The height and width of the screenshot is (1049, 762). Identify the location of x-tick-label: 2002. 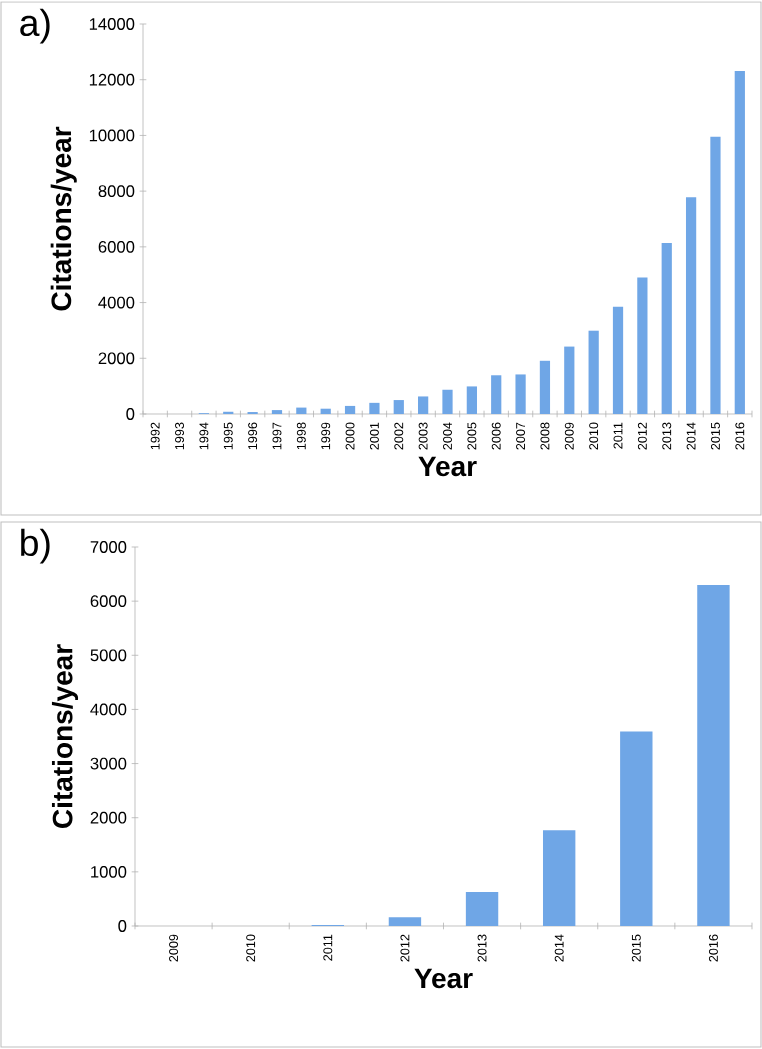
(399, 436).